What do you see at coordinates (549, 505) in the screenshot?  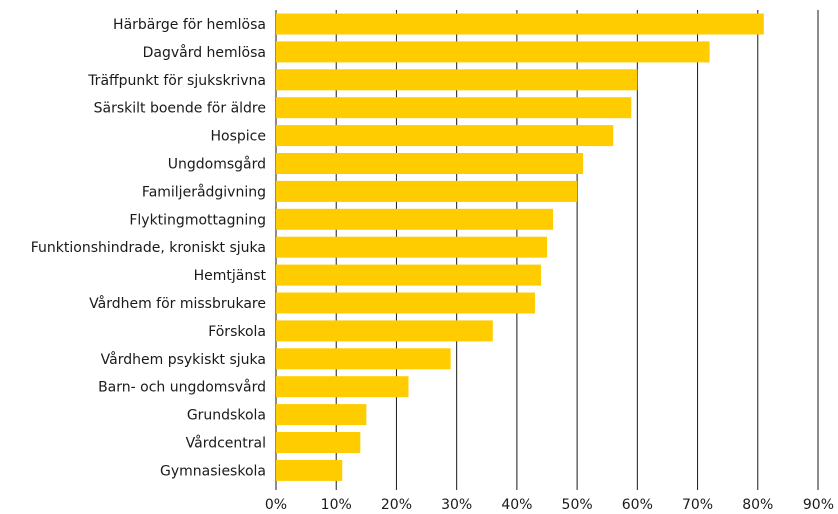 I see `x-axis-tick-labels: 0% 10% 20% 30% 40% 50% 60% 70% 80% 90%` at bounding box center [549, 505].